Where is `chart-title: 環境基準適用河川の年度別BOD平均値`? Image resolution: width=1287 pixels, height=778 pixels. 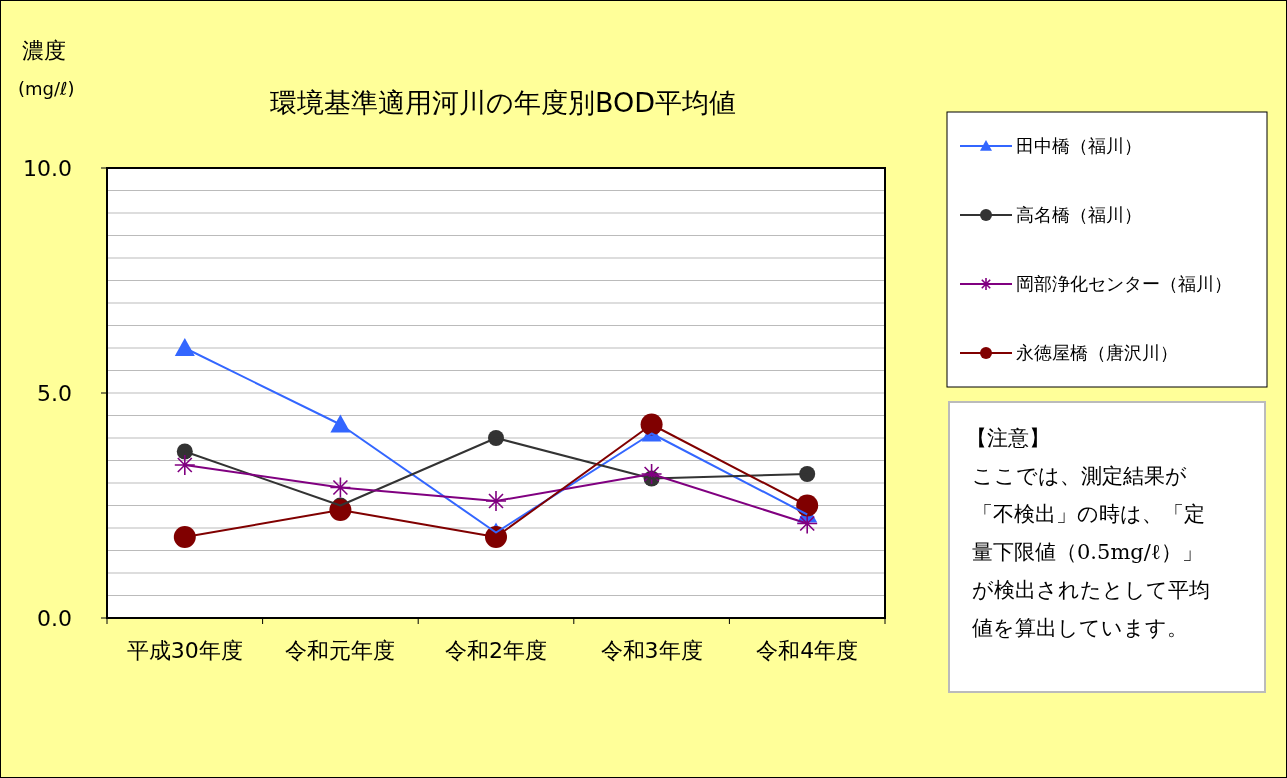
chart-title: 環境基準適用河川の年度別BOD平均値 is located at coordinates (503, 102).